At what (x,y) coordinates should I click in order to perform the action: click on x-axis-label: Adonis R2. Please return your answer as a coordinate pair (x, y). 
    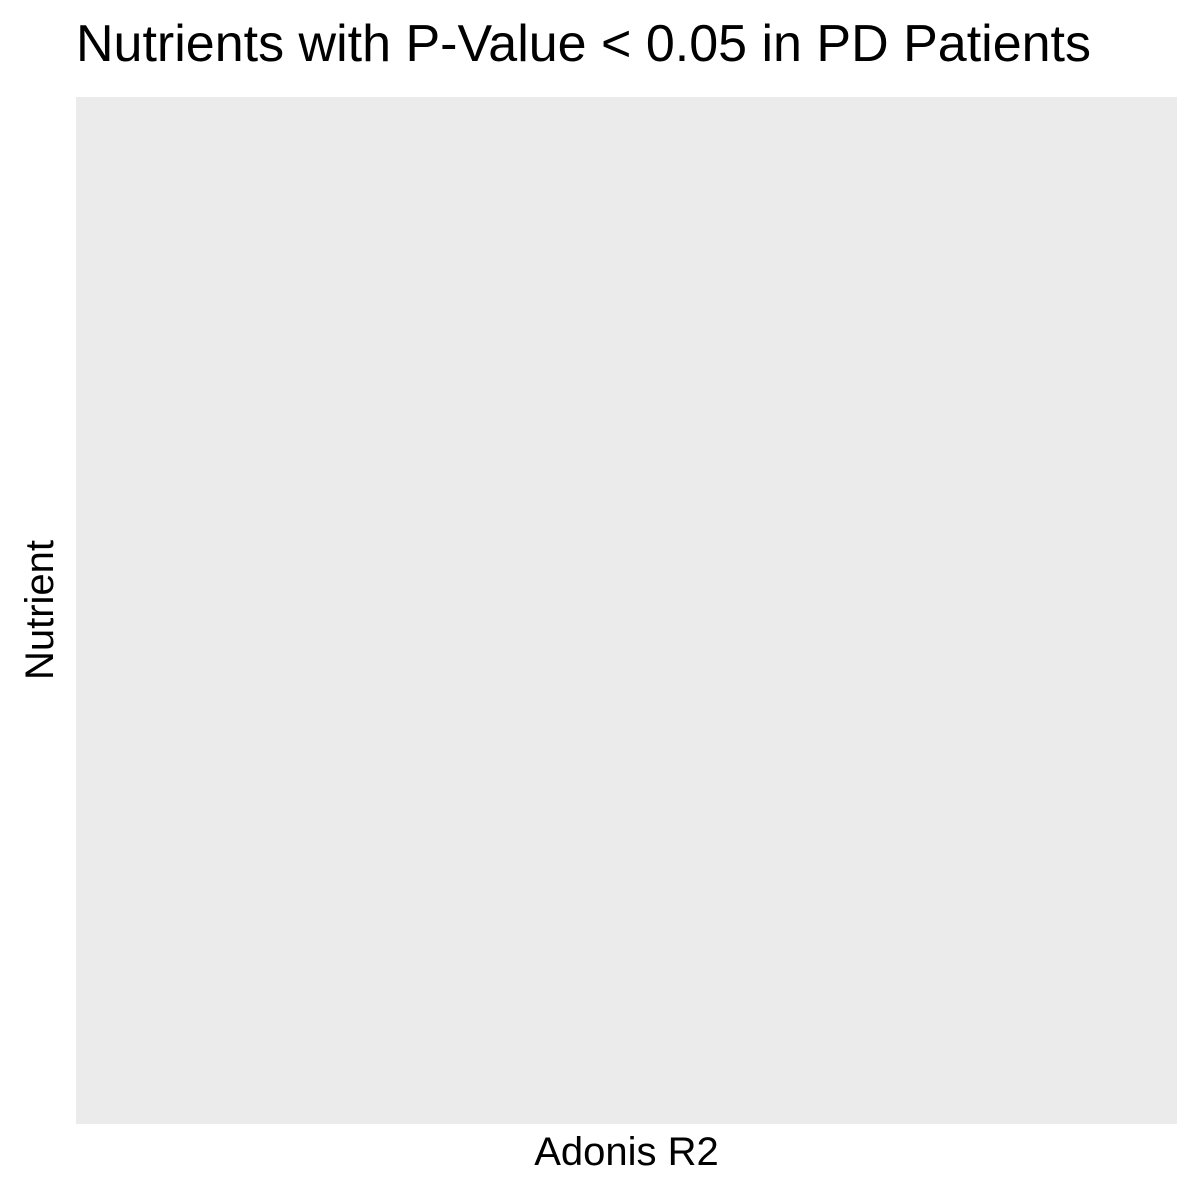
    Looking at the image, I should click on (626, 1152).